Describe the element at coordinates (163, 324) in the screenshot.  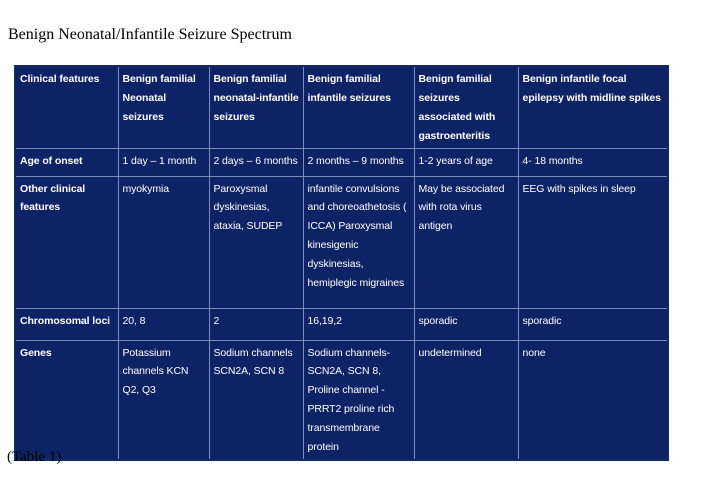
I see `table-cell: 20, 8` at that location.